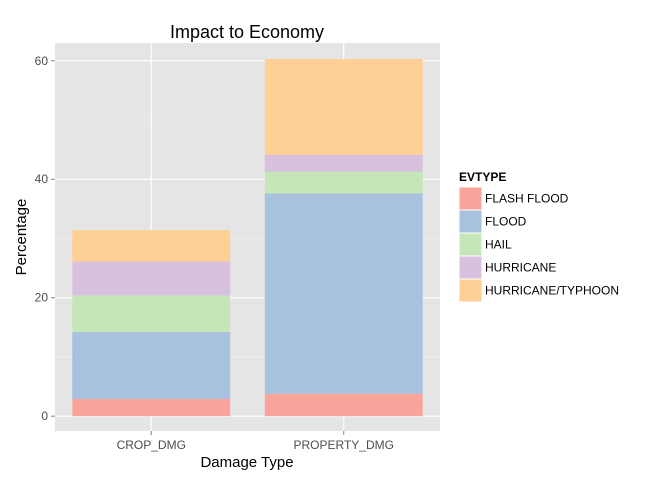  I want to click on y-axis-title: Percentage, so click(21, 237).